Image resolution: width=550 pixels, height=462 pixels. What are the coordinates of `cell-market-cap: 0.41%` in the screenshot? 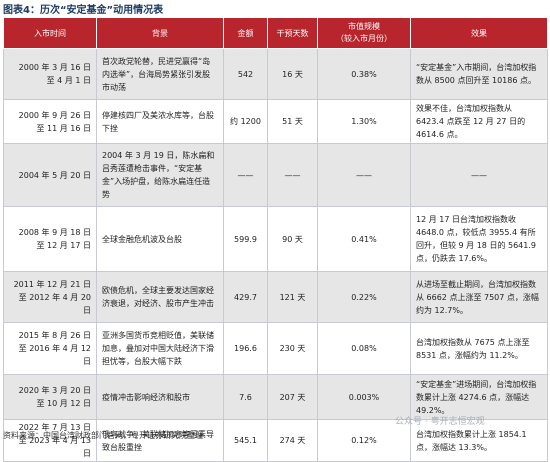 It's located at (364, 239).